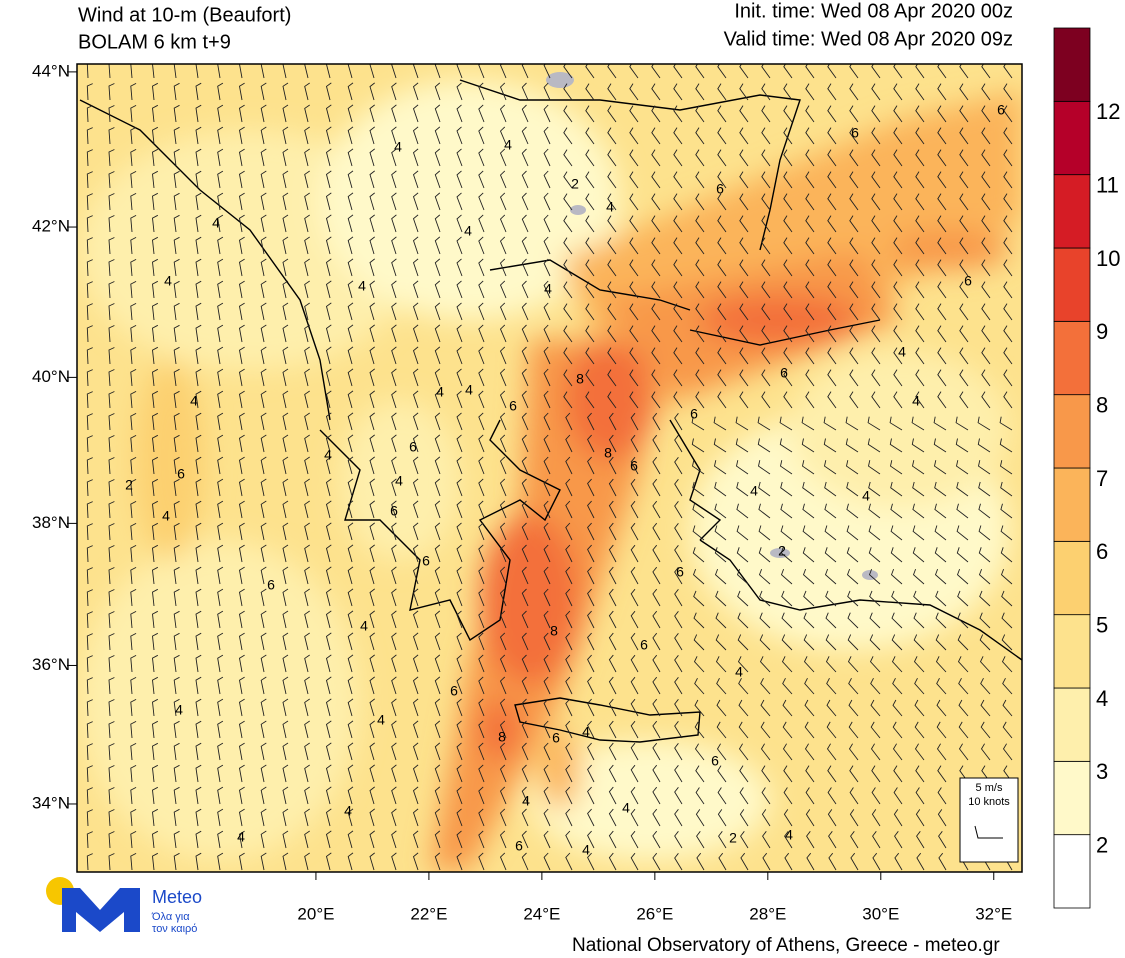  What do you see at coordinates (880, 913) in the screenshot?
I see `x-tick-label: 30°E` at bounding box center [880, 913].